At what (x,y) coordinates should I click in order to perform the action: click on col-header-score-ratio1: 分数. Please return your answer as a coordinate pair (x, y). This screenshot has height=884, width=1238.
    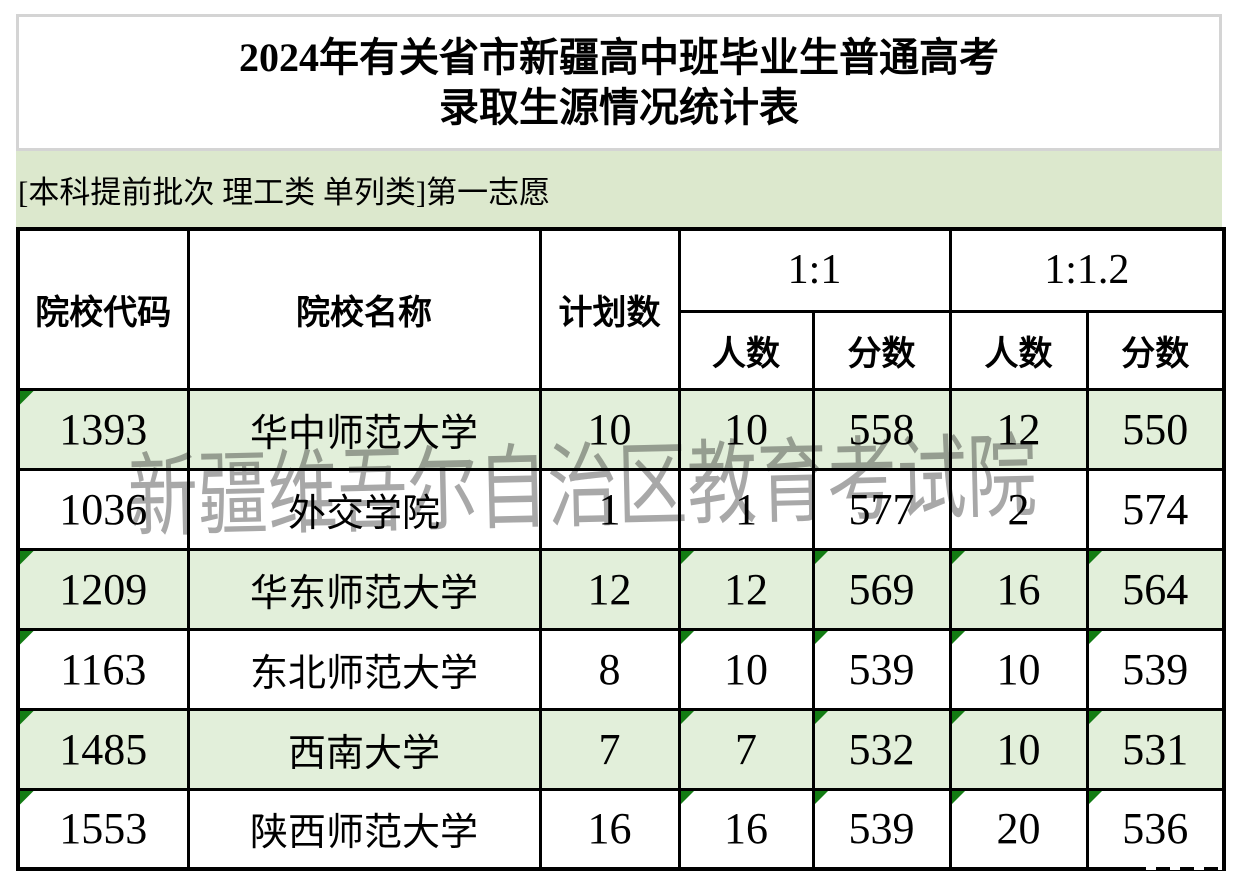
    Looking at the image, I should click on (881, 350).